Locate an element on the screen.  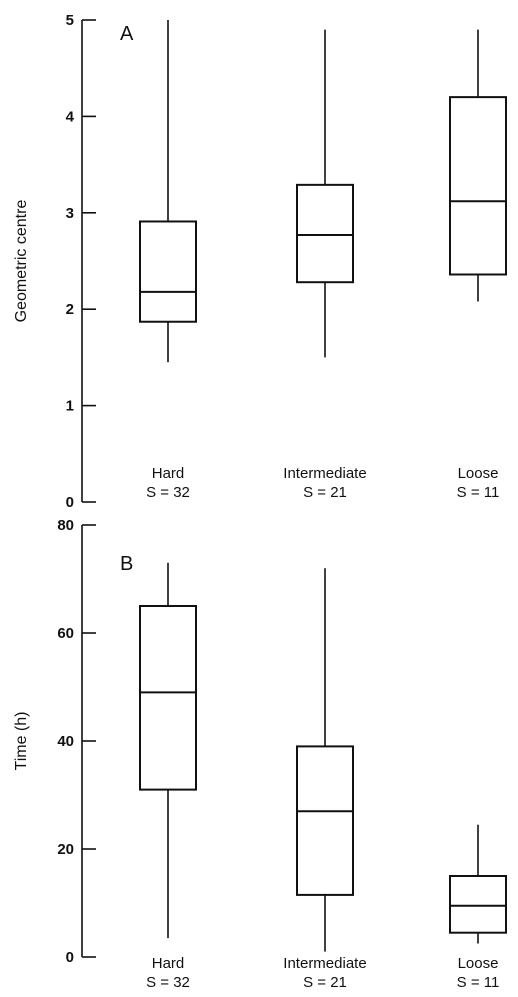
y-tick-label: 5 is located at coordinates (70, 20).